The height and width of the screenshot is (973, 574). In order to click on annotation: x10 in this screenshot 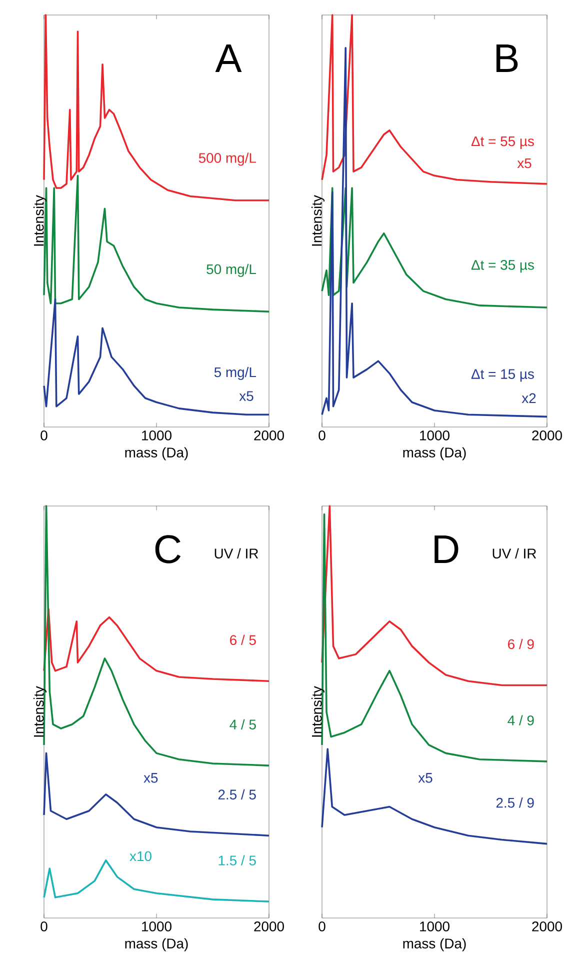, I will do `click(141, 856)`.